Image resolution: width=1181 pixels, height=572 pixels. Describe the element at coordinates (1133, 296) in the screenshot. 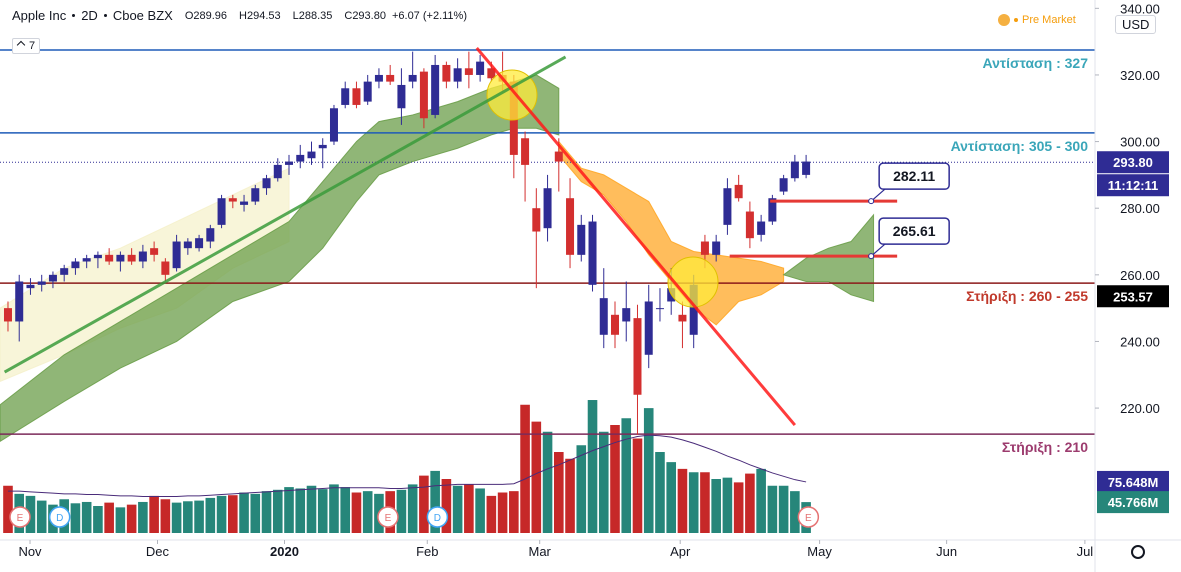

I see `price-tag` at that location.